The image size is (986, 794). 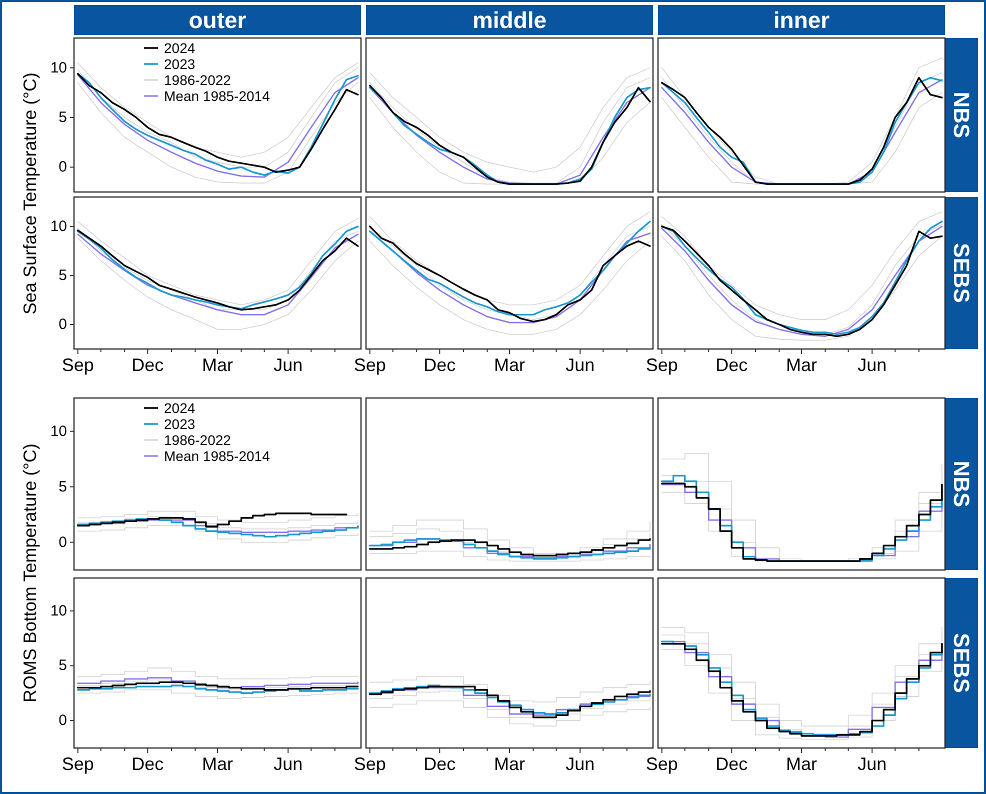 I want to click on y-axis-title: Sea Surface Temperature (°C), so click(x=30, y=193).